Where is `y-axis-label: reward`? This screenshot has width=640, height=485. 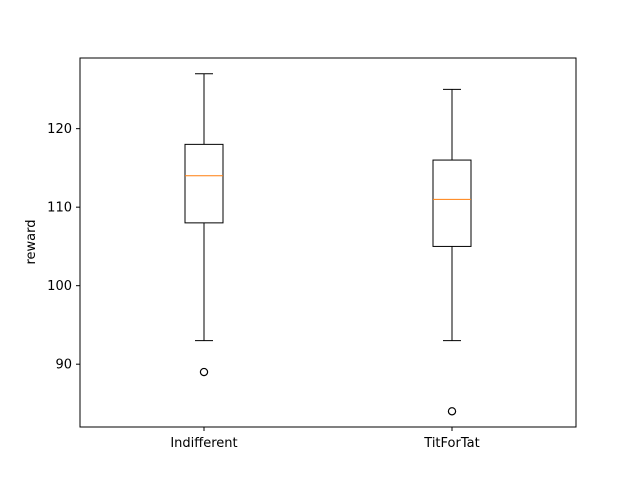 y-axis-label: reward is located at coordinates (31, 241).